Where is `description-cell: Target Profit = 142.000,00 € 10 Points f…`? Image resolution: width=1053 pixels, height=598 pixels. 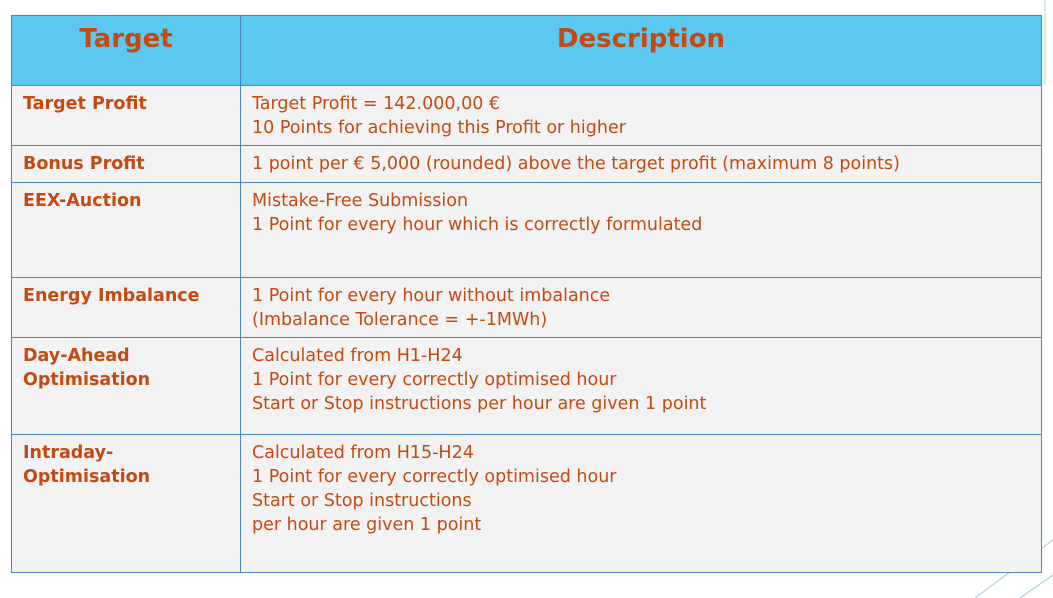 description-cell: Target Profit = 142.000,00 € 10 Points f… is located at coordinates (641, 115).